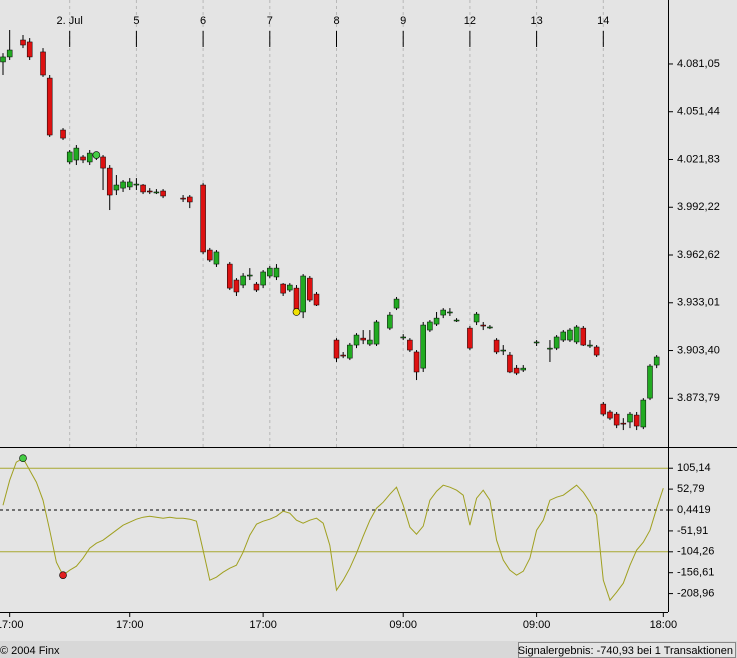 The image size is (737, 658). What do you see at coordinates (694, 510) in the screenshot?
I see `y-tick-label: 0,4419` at bounding box center [694, 510].